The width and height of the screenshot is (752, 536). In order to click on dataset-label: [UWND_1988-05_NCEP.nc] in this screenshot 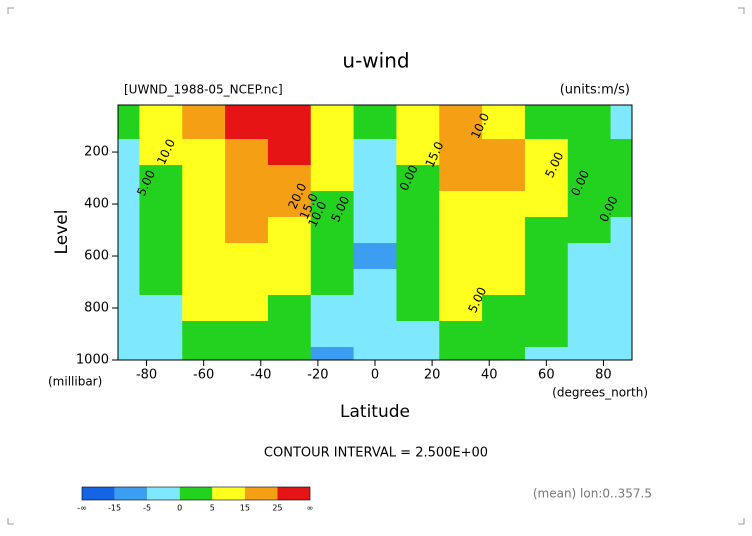, I will do `click(203, 90)`.